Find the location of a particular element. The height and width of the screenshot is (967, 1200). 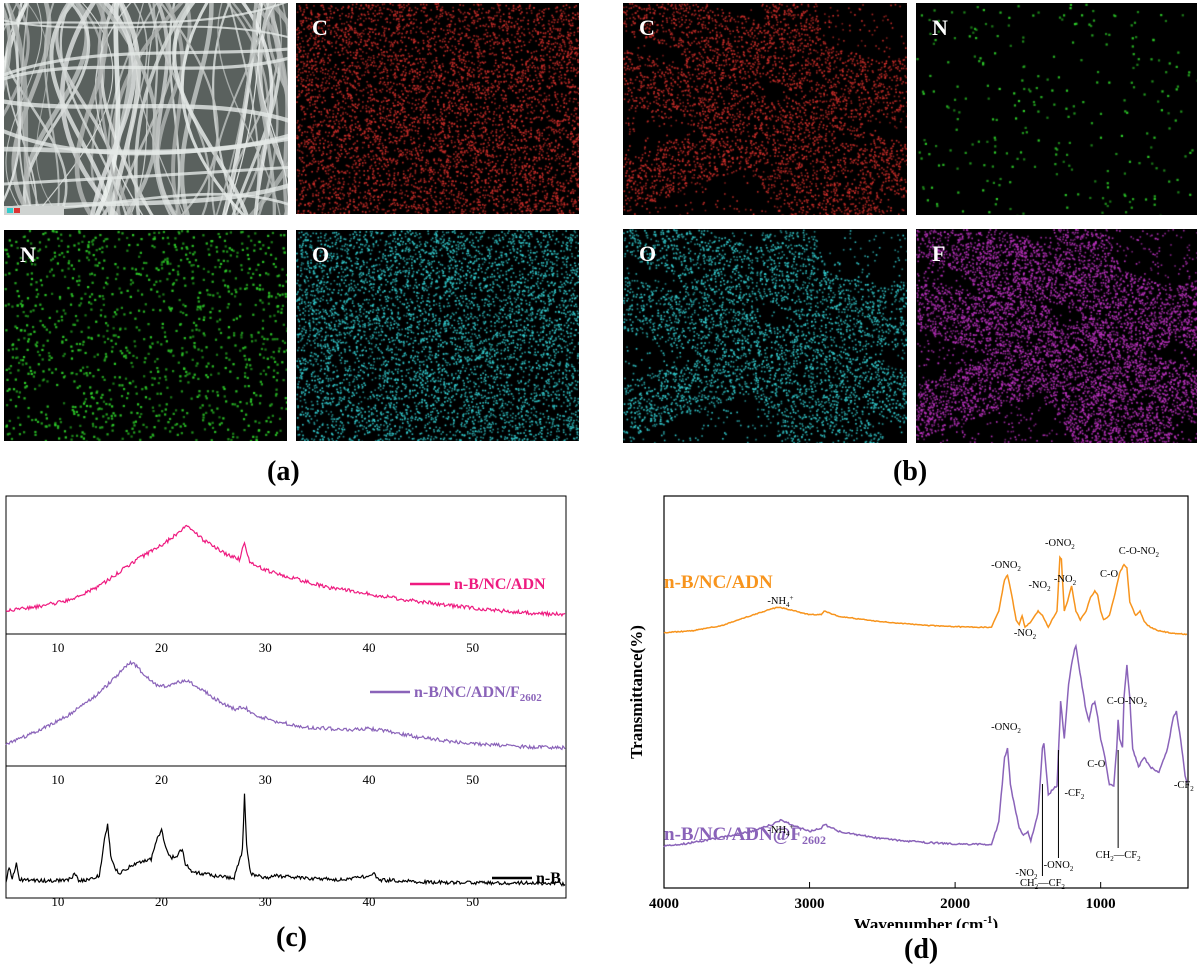

eds-map-a-c: C is located at coordinates (437, 108).